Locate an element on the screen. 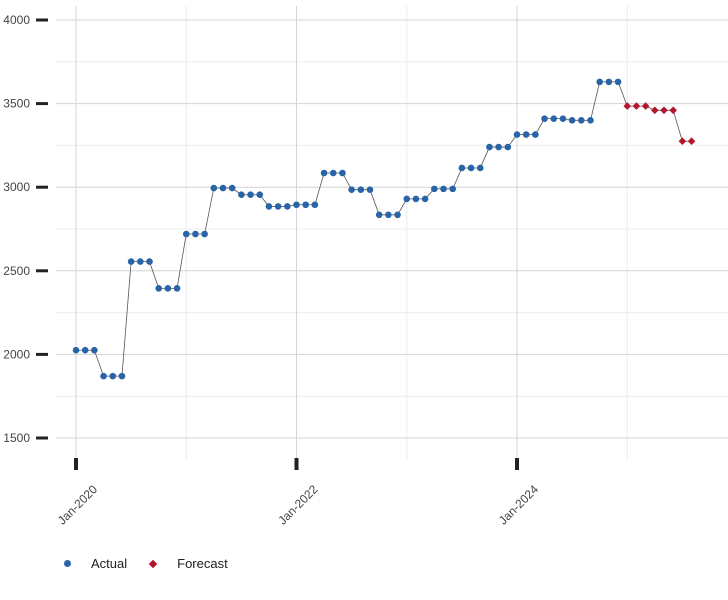 The height and width of the screenshot is (600, 728). y-tick-label: 3500 is located at coordinates (16, 104).